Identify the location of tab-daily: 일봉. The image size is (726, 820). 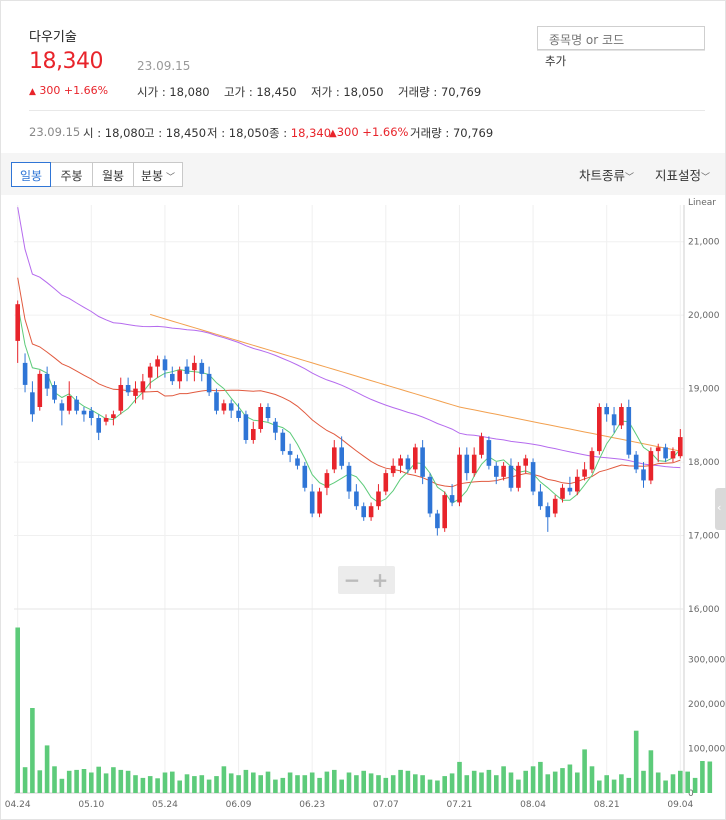
(31, 174).